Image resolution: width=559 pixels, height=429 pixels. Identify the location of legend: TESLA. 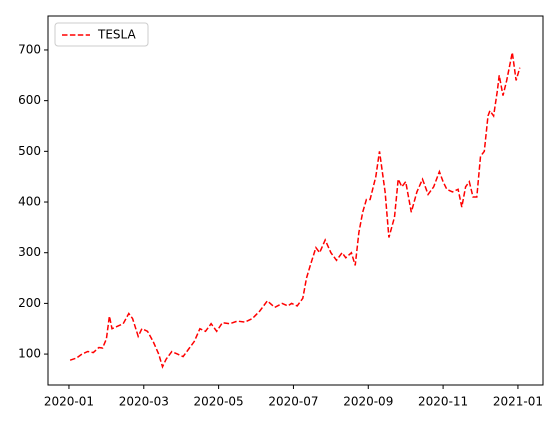
(101, 34).